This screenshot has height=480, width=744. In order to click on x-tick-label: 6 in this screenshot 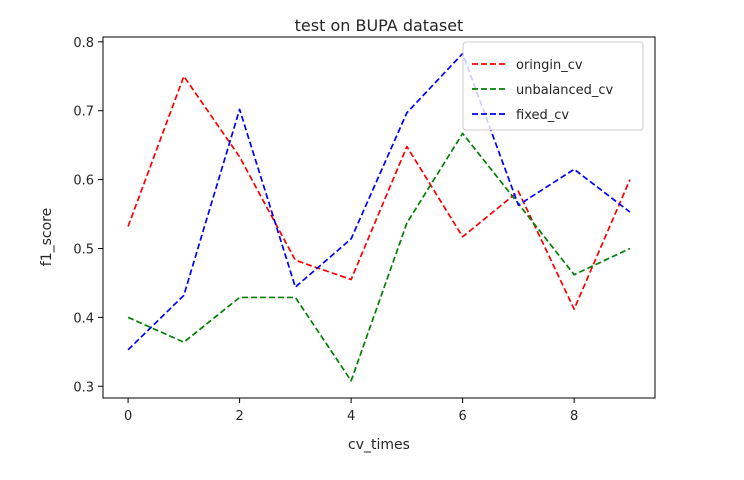, I will do `click(462, 416)`.